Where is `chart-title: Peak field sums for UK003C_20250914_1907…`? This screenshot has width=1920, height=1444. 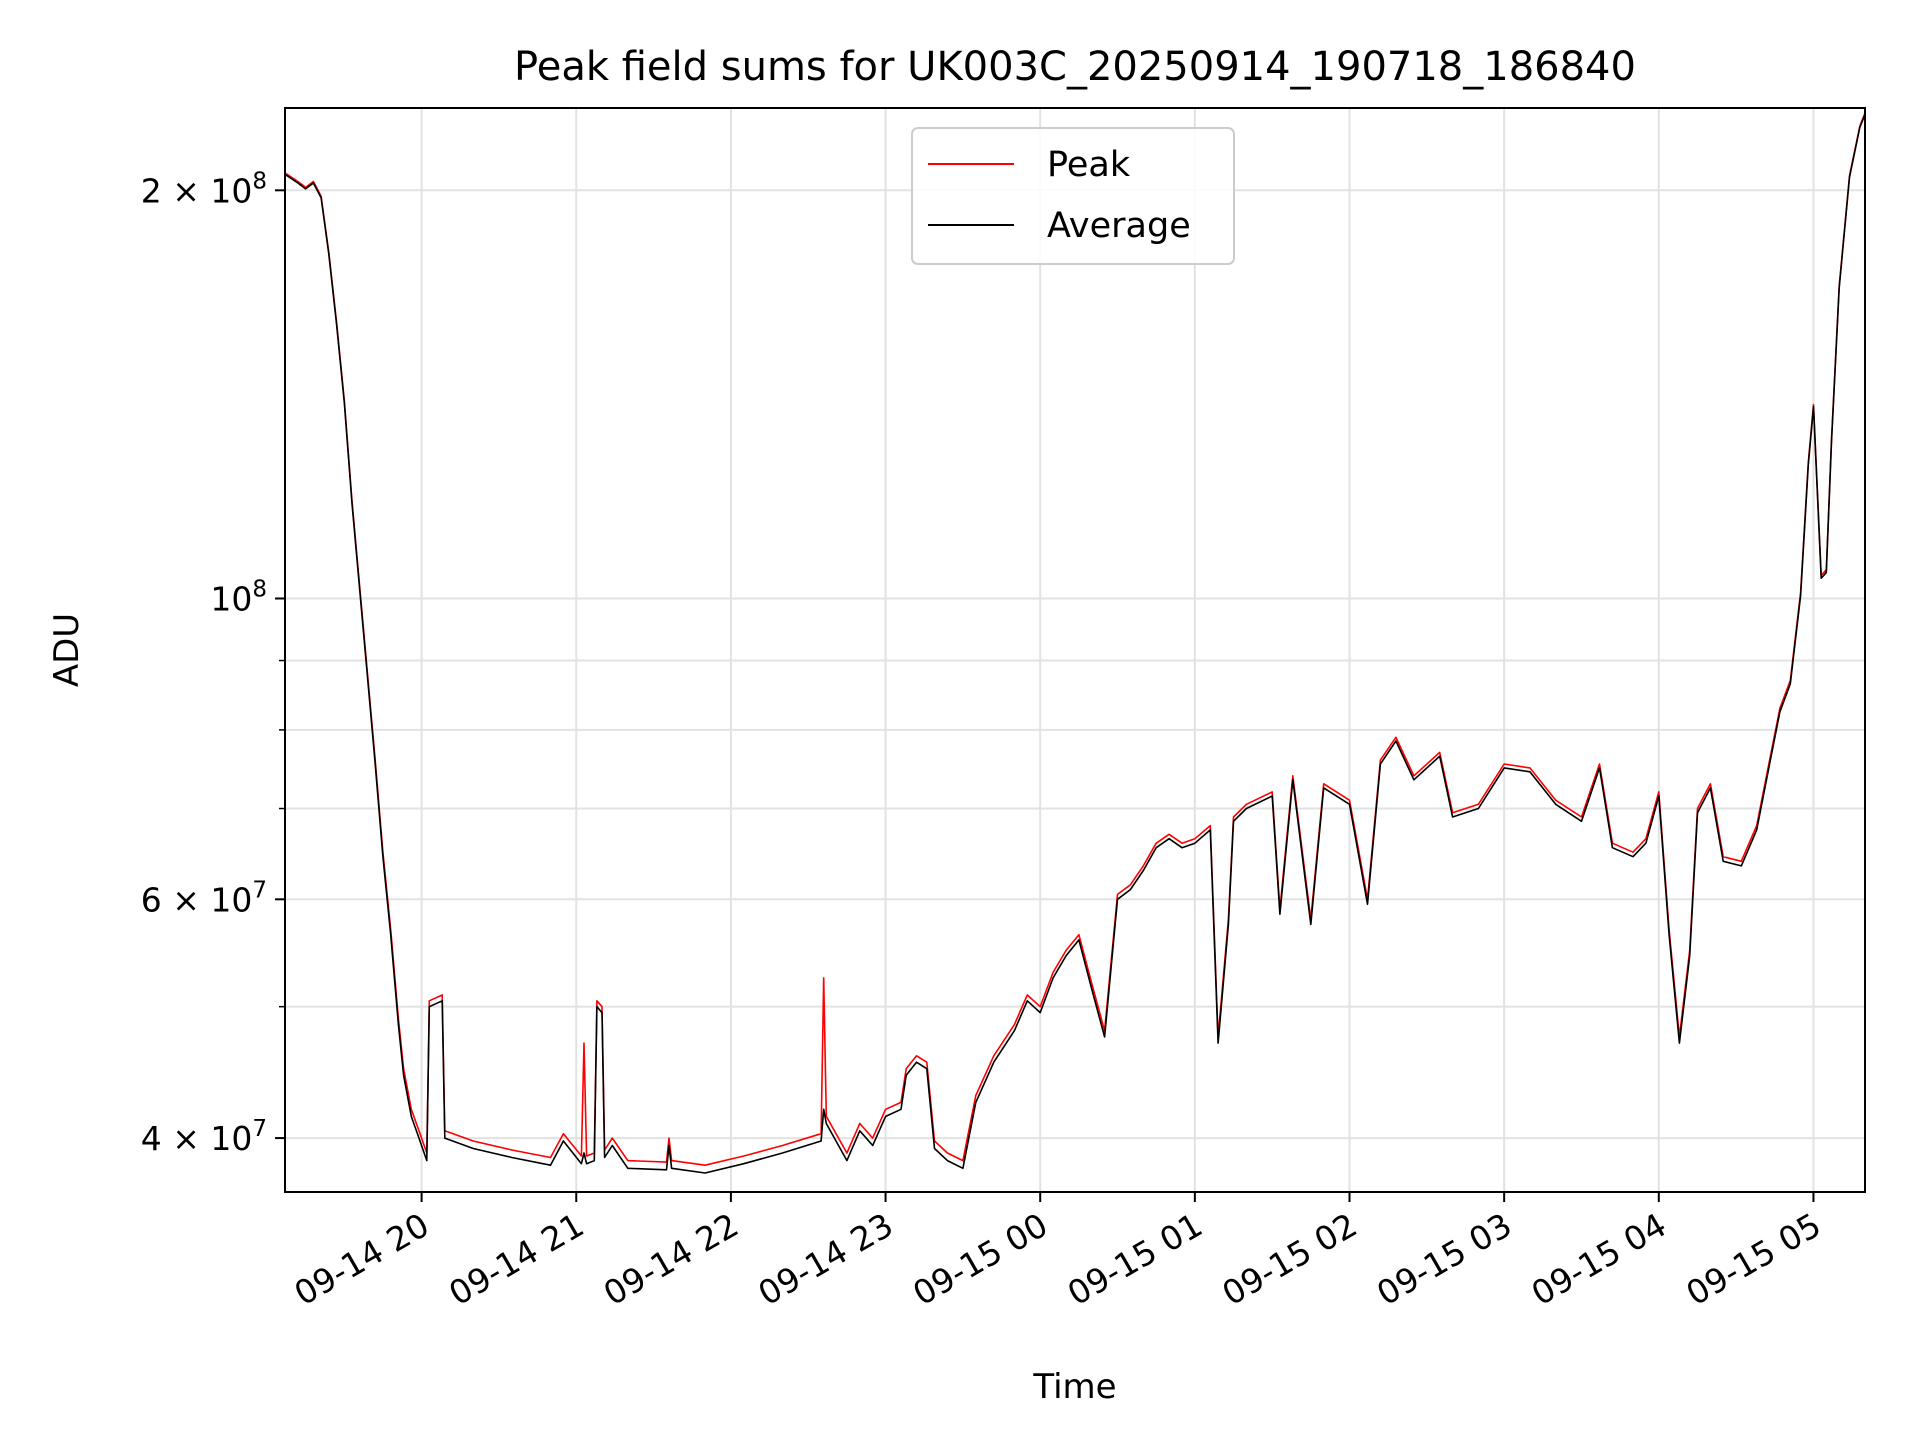
chart-title: Peak field sums for UK003C_20250914_1907… is located at coordinates (1075, 67).